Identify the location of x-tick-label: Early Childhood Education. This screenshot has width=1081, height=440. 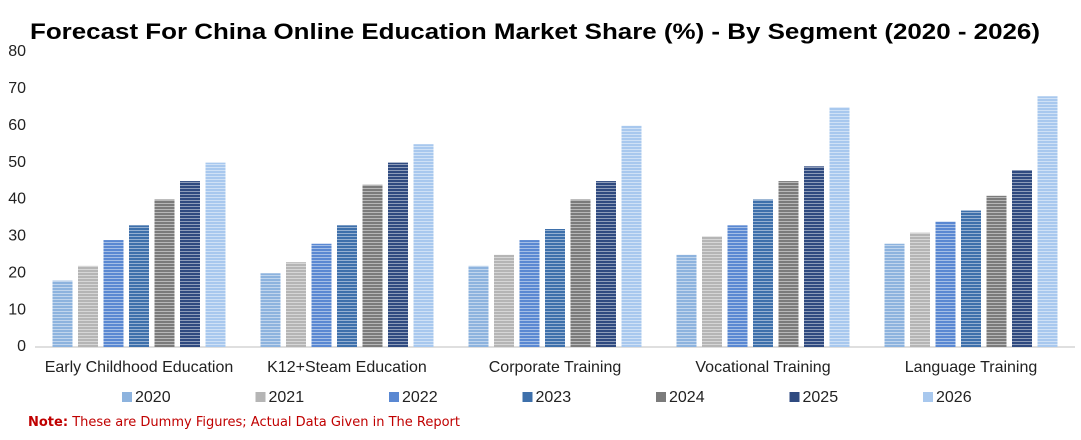
(139, 367).